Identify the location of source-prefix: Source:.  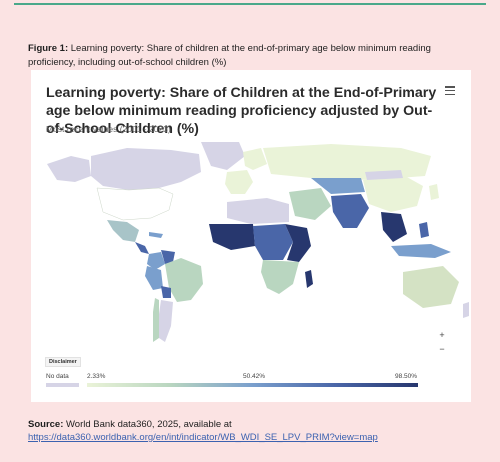
(46, 424).